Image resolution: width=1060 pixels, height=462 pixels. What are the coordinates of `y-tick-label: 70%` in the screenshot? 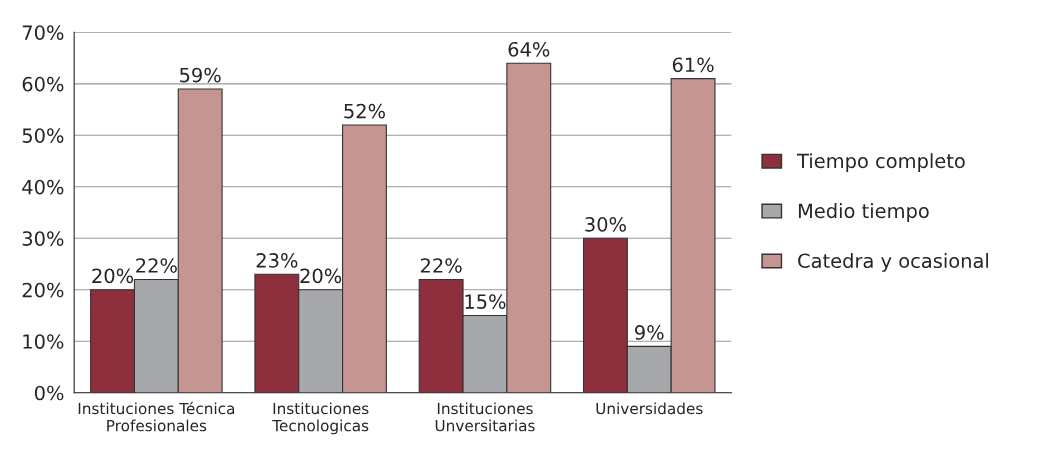 It's located at (43, 32).